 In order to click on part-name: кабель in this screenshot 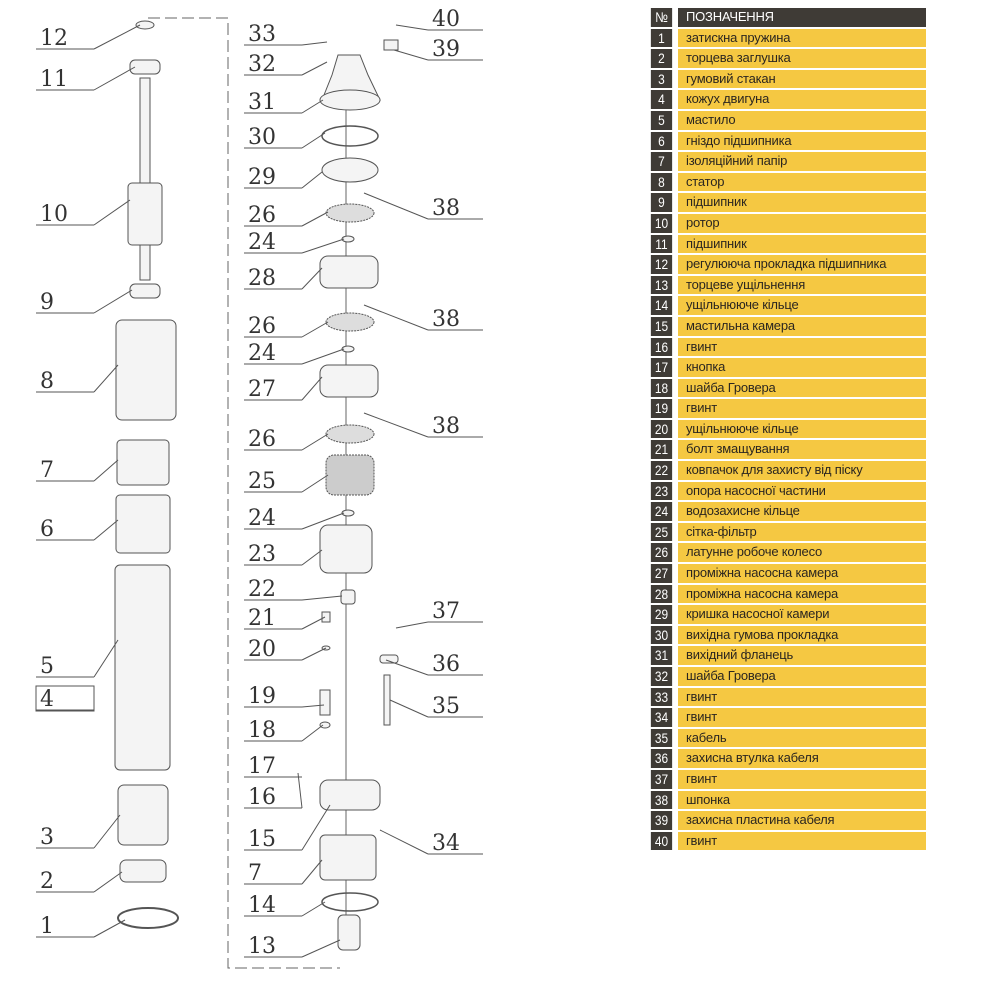, I will do `click(802, 738)`.